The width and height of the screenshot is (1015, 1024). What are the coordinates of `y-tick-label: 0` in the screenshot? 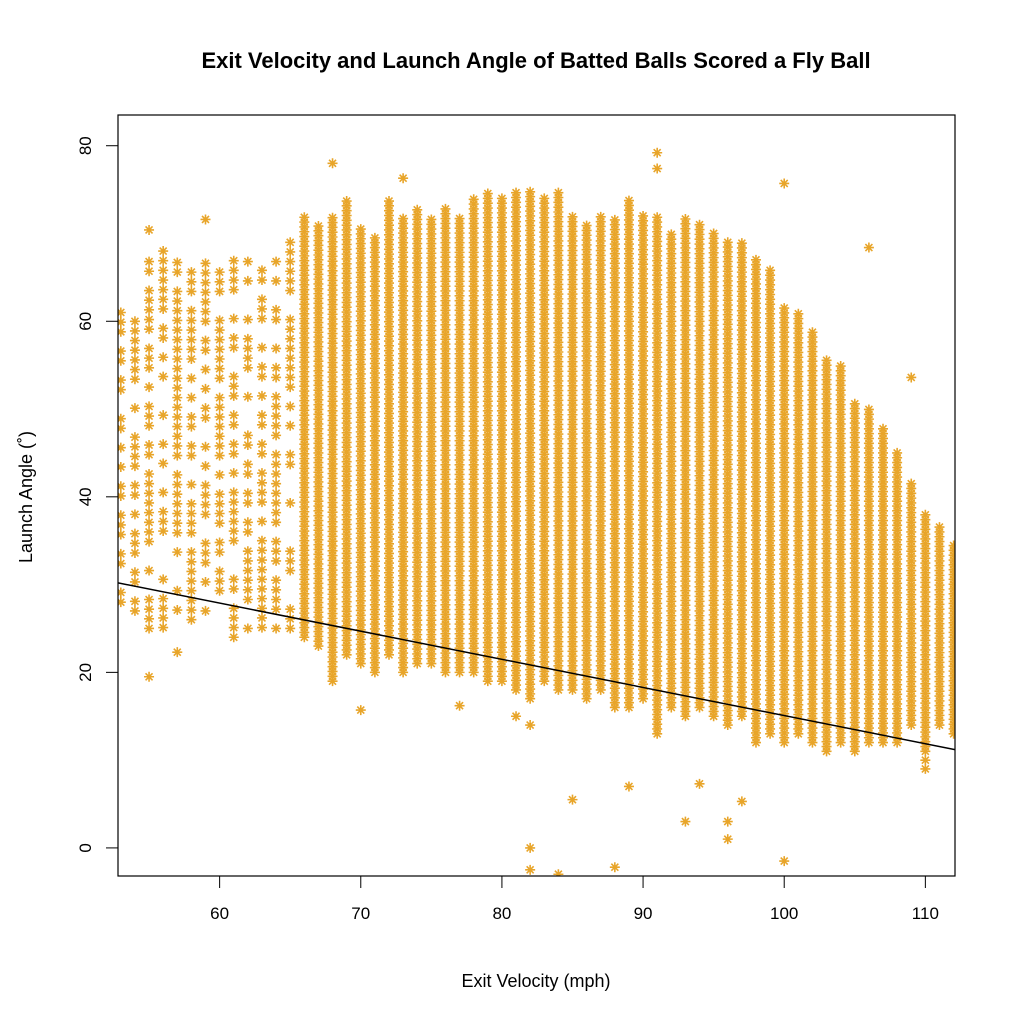 It's located at (85, 847).